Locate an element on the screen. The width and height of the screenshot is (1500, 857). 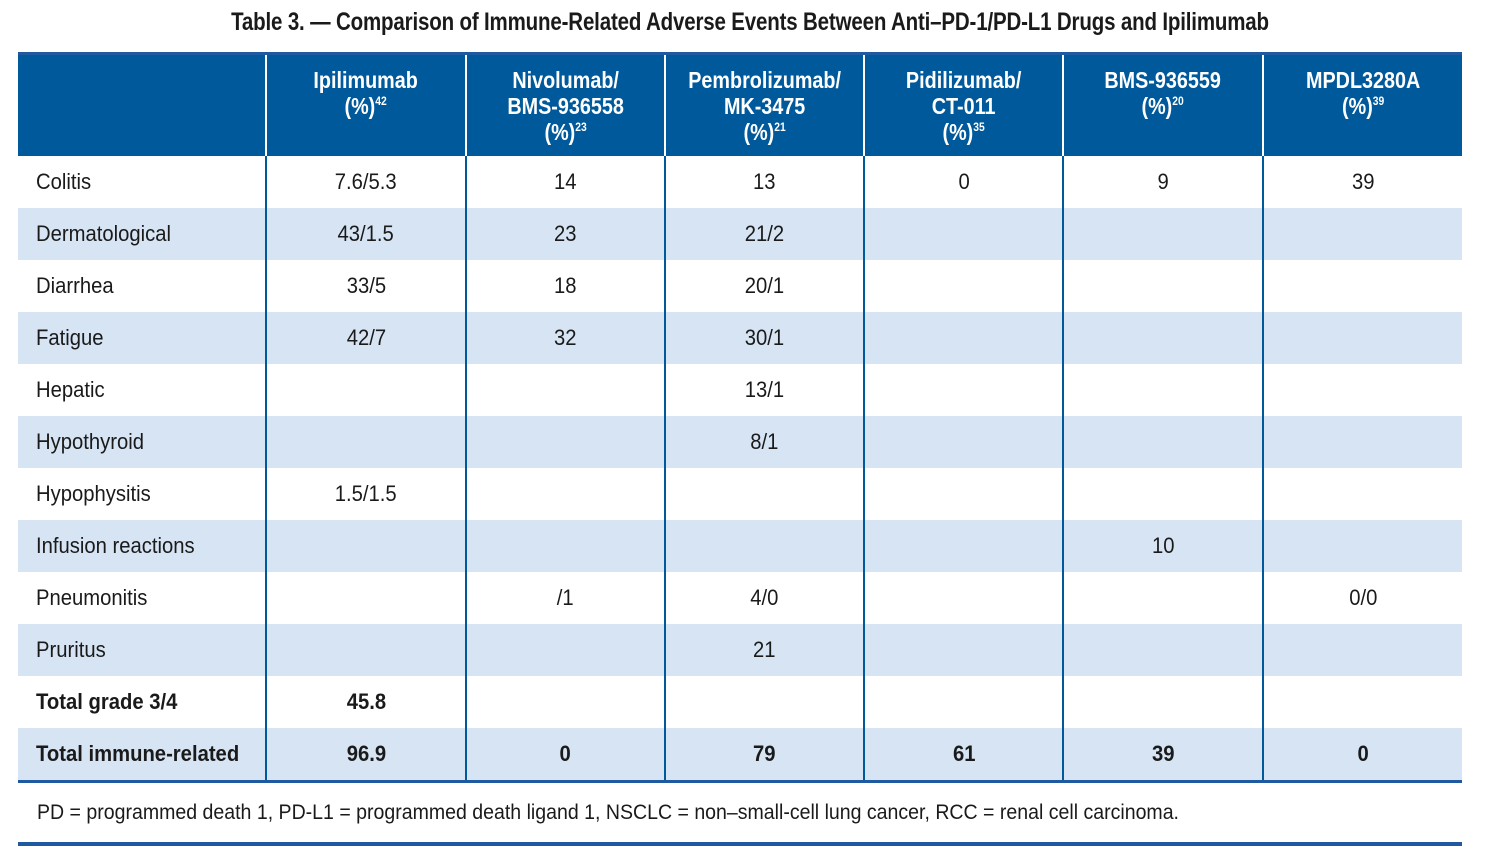
reference-superscript: 21 is located at coordinates (780, 127).